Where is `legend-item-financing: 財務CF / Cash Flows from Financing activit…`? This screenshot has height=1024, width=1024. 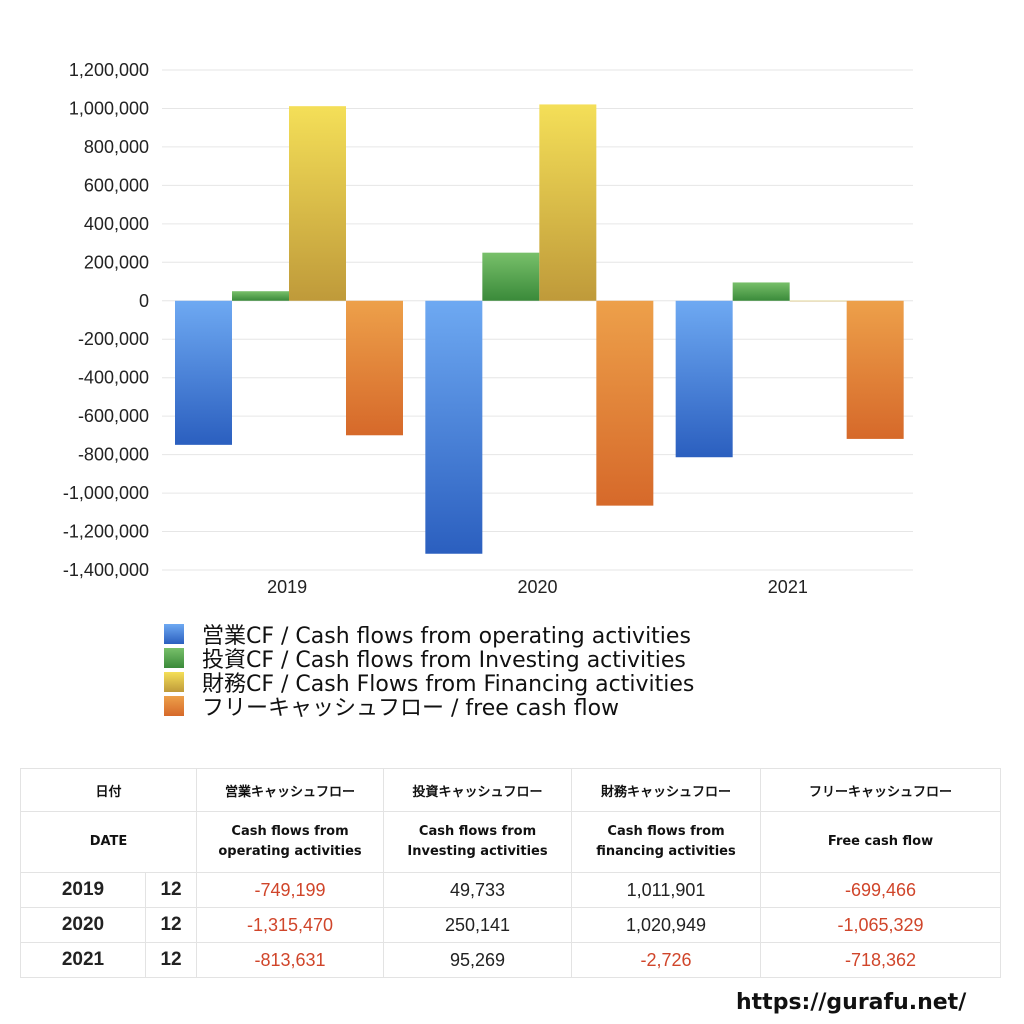 legend-item-financing: 財務CF / Cash Flows from Financing activit… is located at coordinates (429, 683).